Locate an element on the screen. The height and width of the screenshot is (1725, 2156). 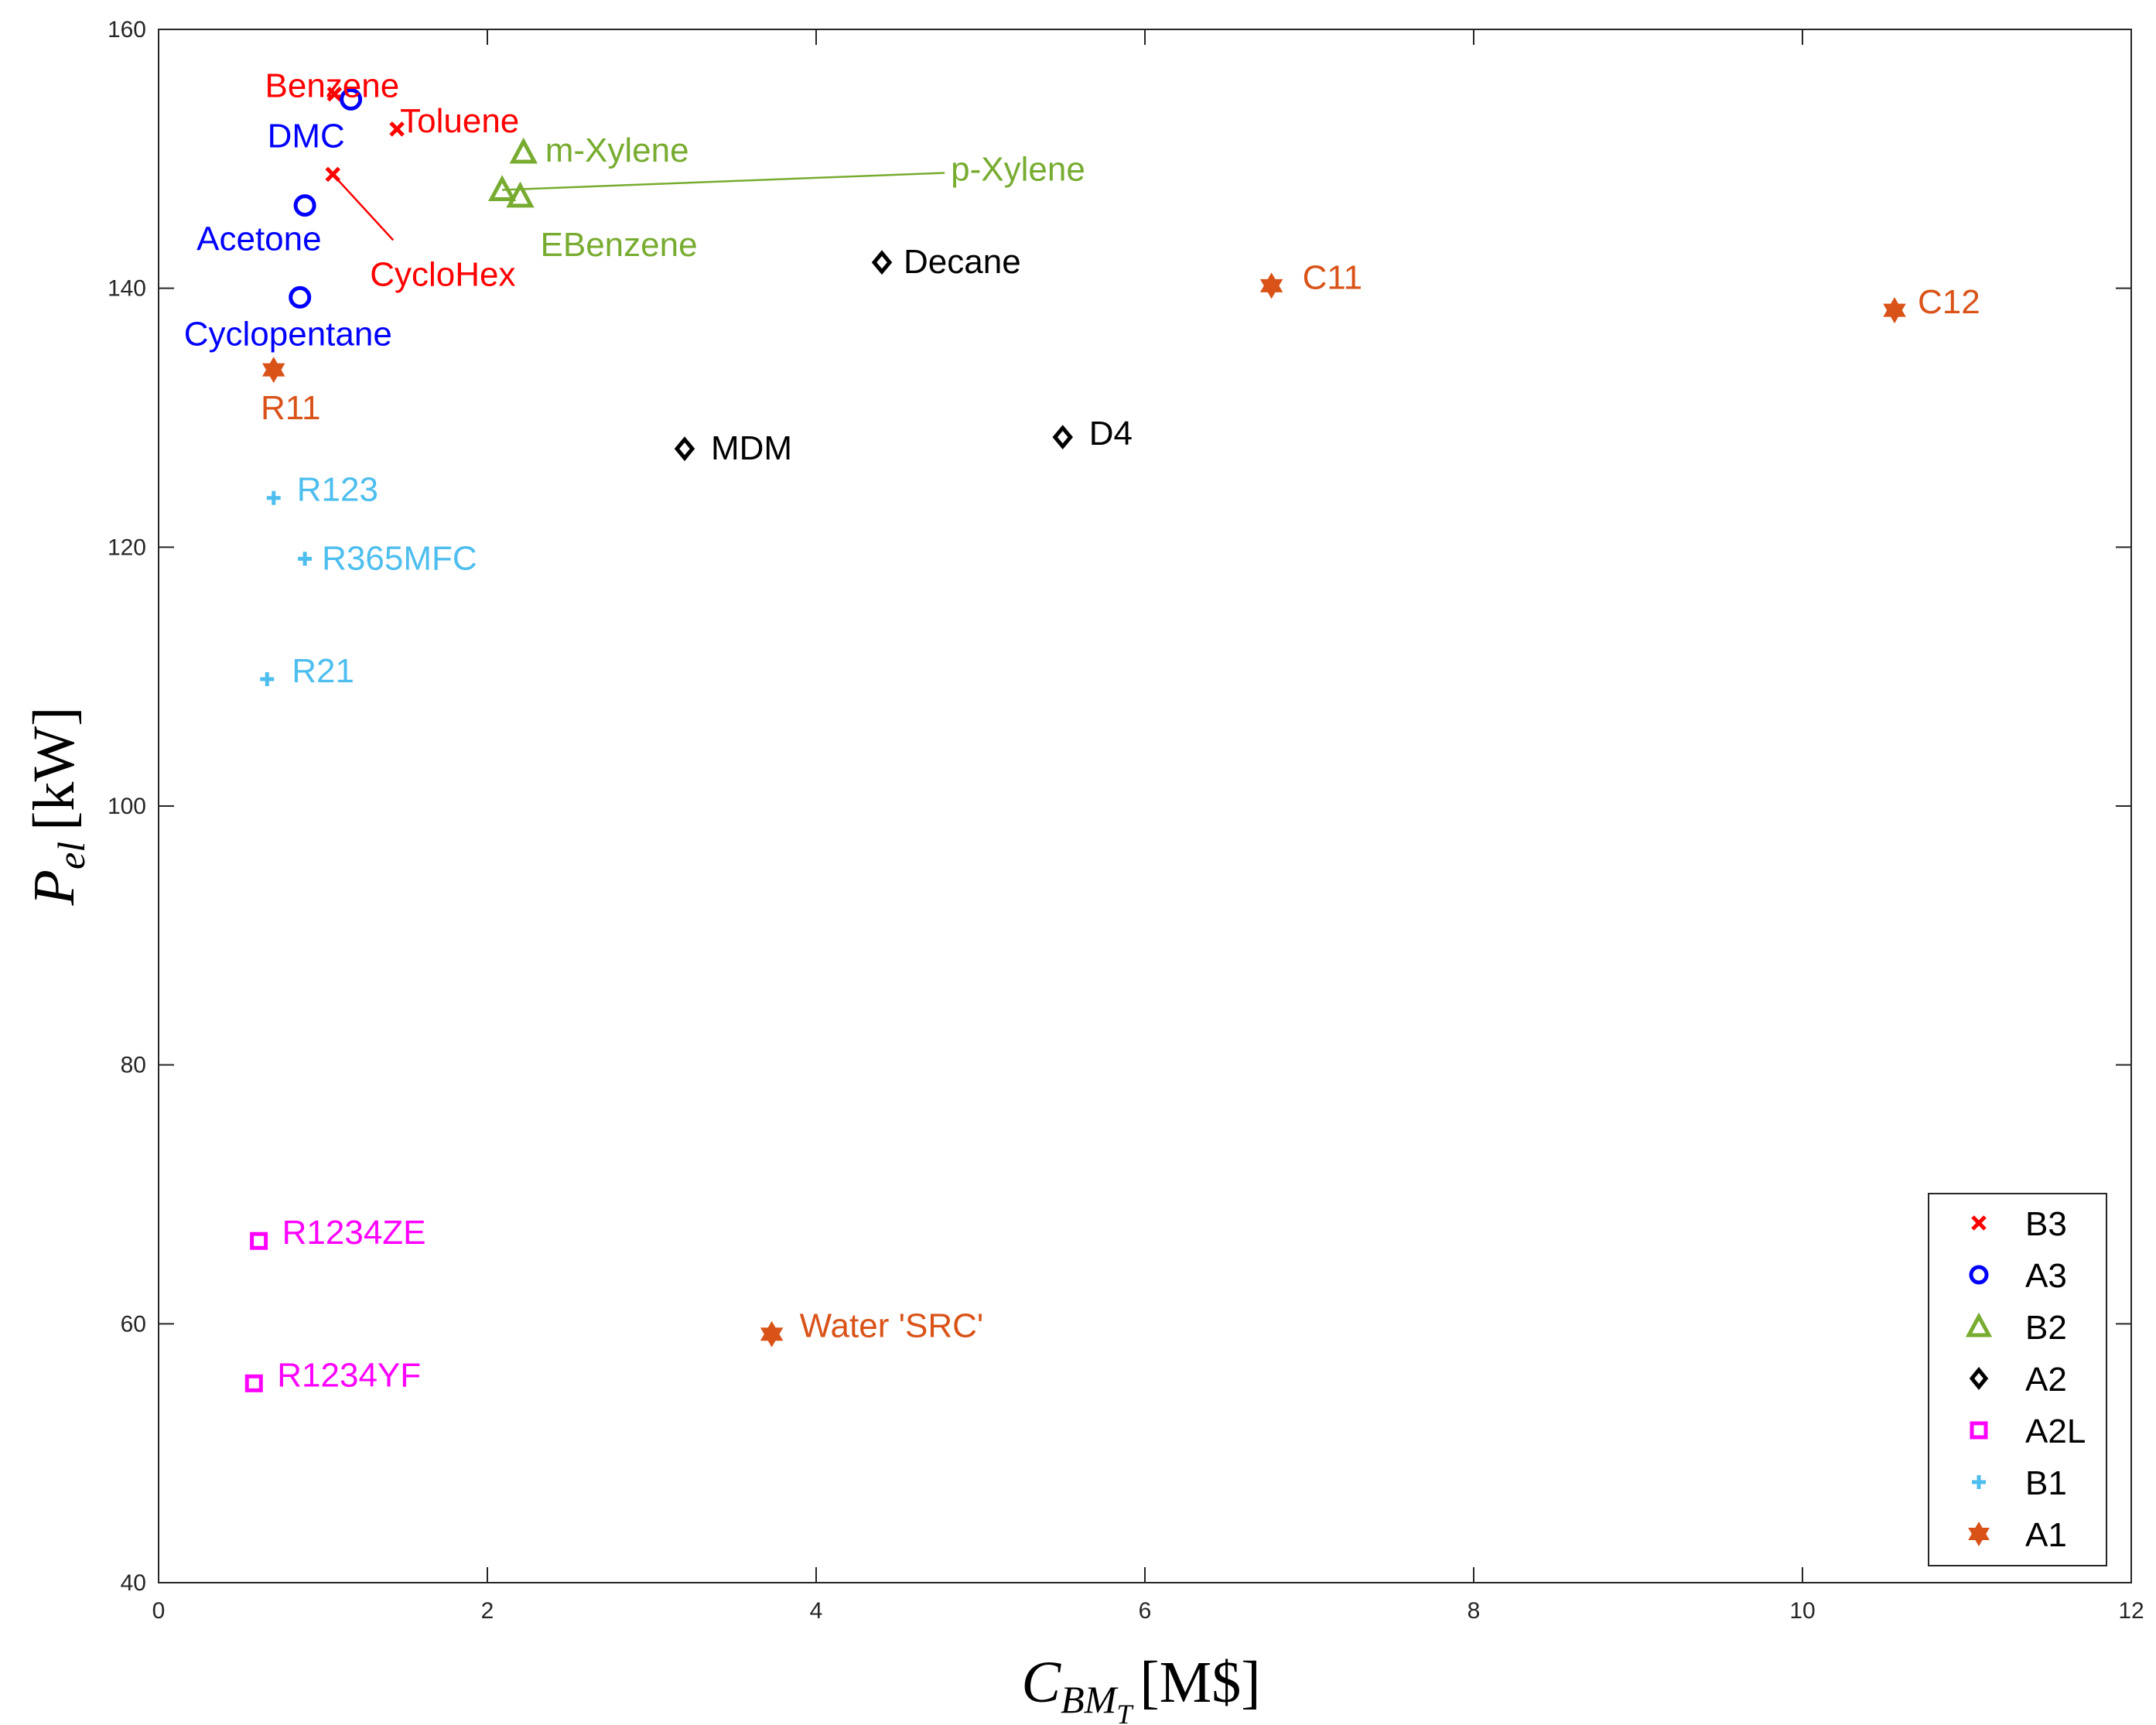
leader-cyclohex is located at coordinates (363, 207).